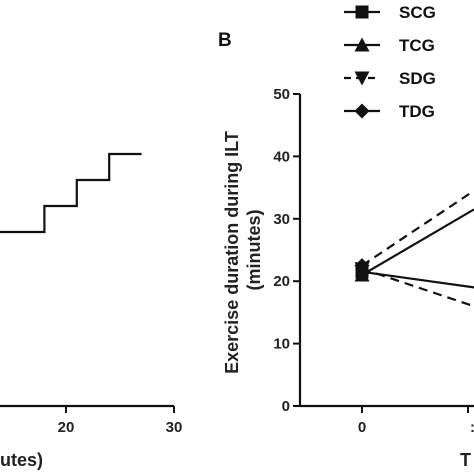  I want to click on panel-a-x-tick-label: 30, so click(174, 427).